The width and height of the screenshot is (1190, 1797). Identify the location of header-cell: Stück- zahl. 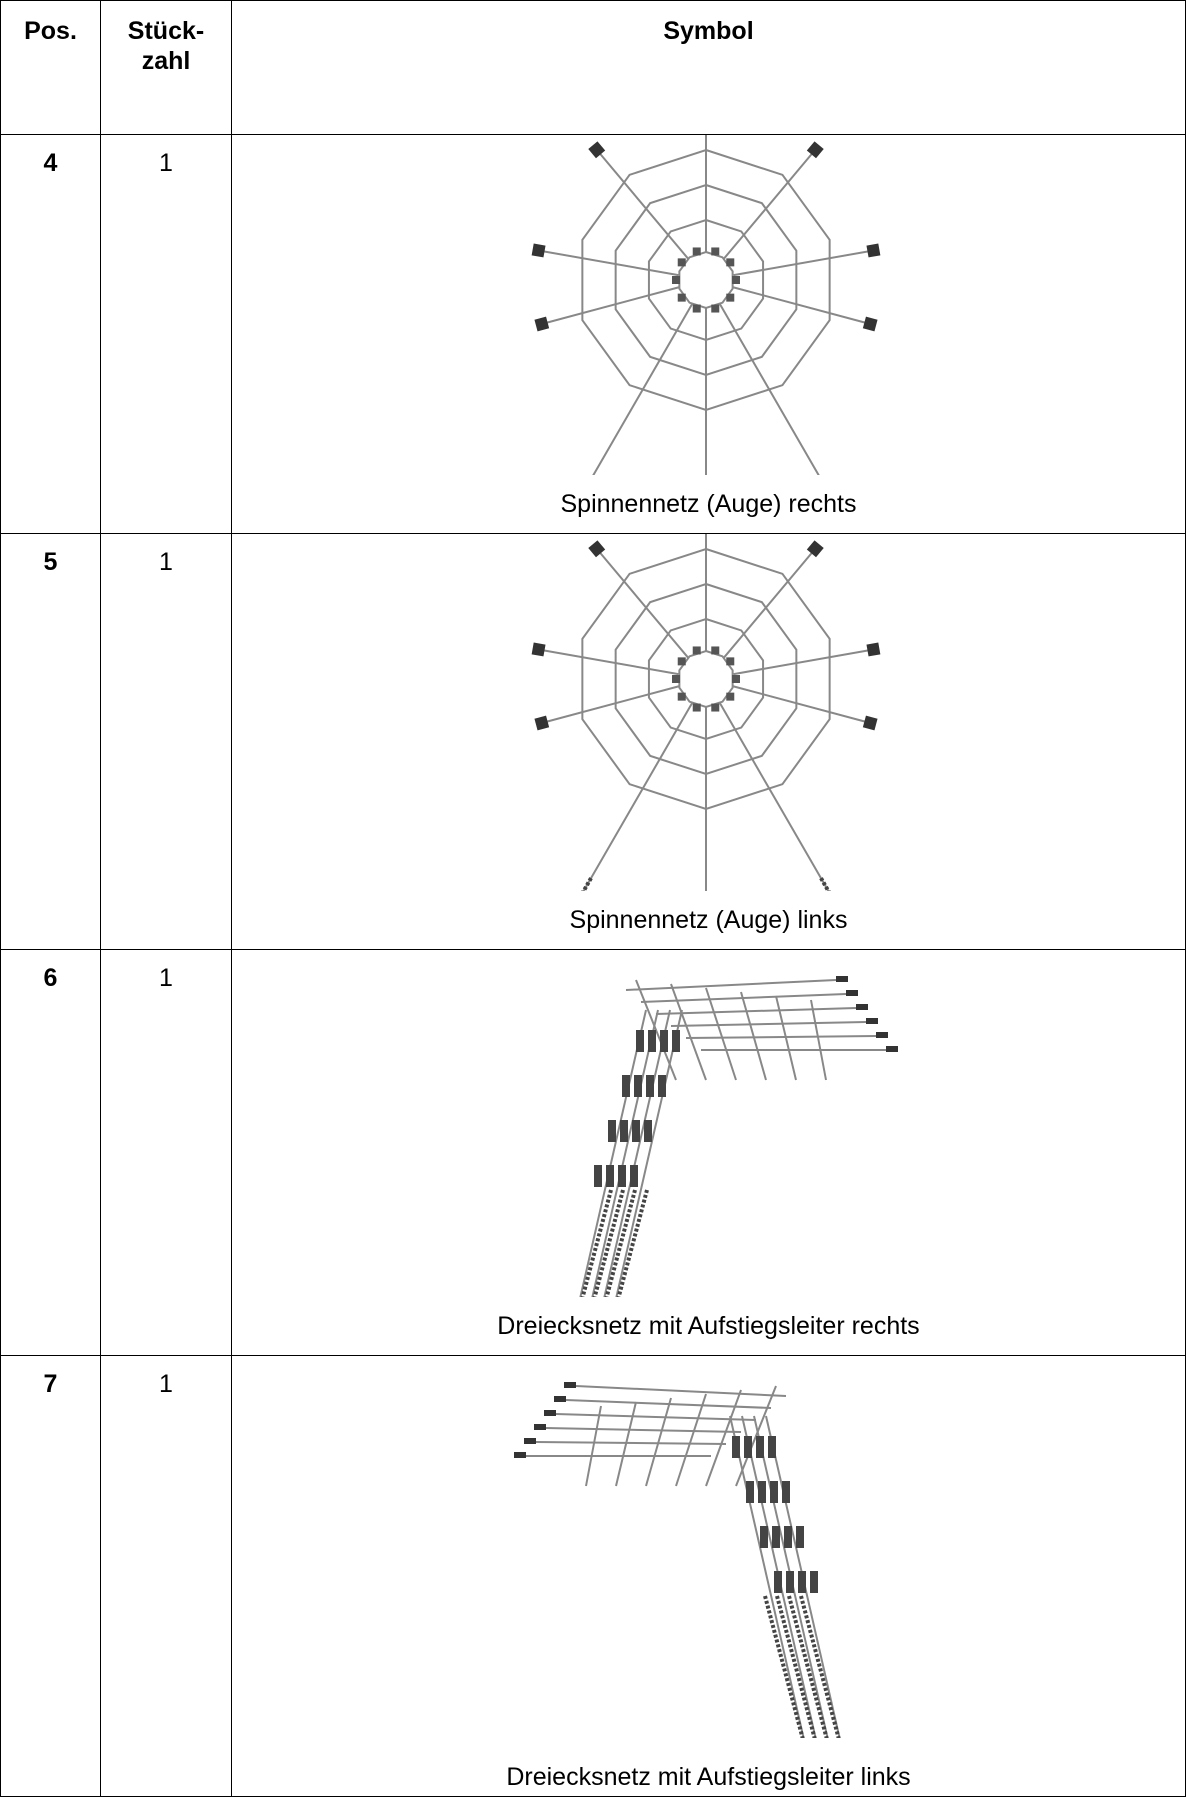
(166, 67).